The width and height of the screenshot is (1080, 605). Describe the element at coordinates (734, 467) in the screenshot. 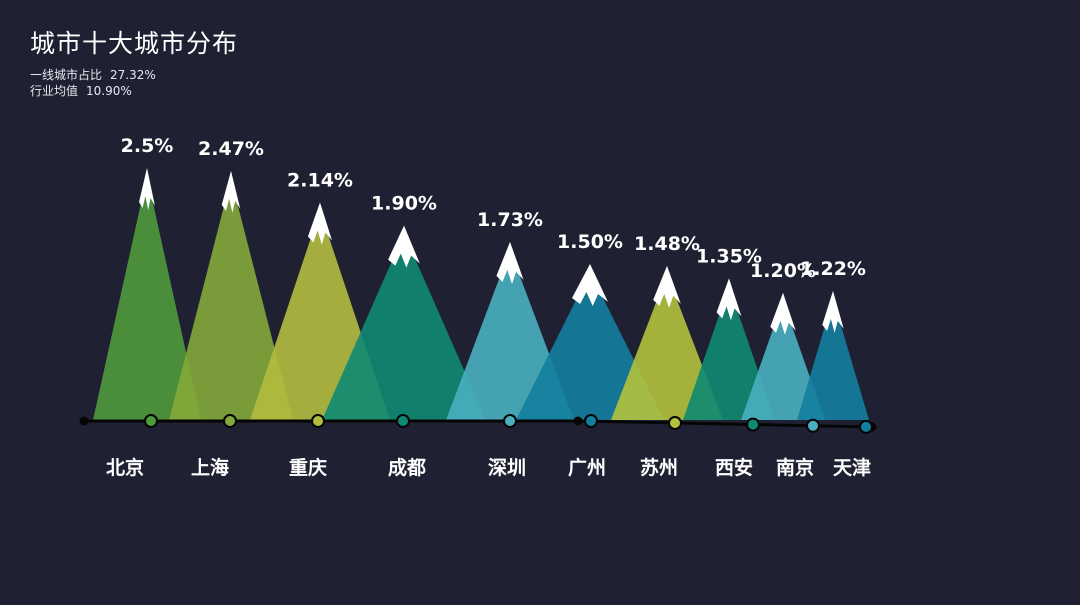

I see `category-label: 西安` at that location.